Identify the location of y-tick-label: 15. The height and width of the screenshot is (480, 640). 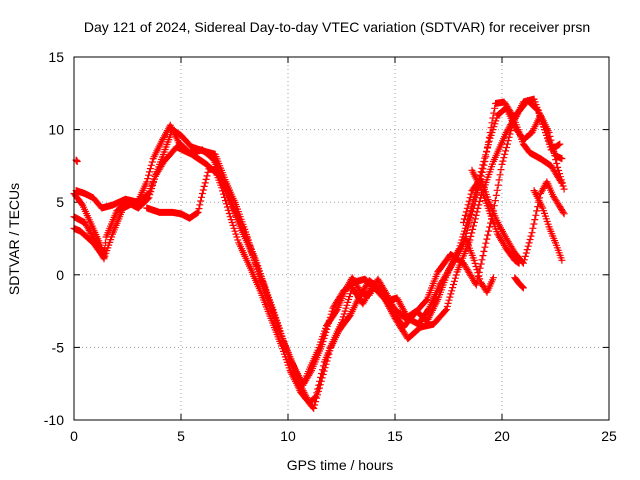
(56, 57).